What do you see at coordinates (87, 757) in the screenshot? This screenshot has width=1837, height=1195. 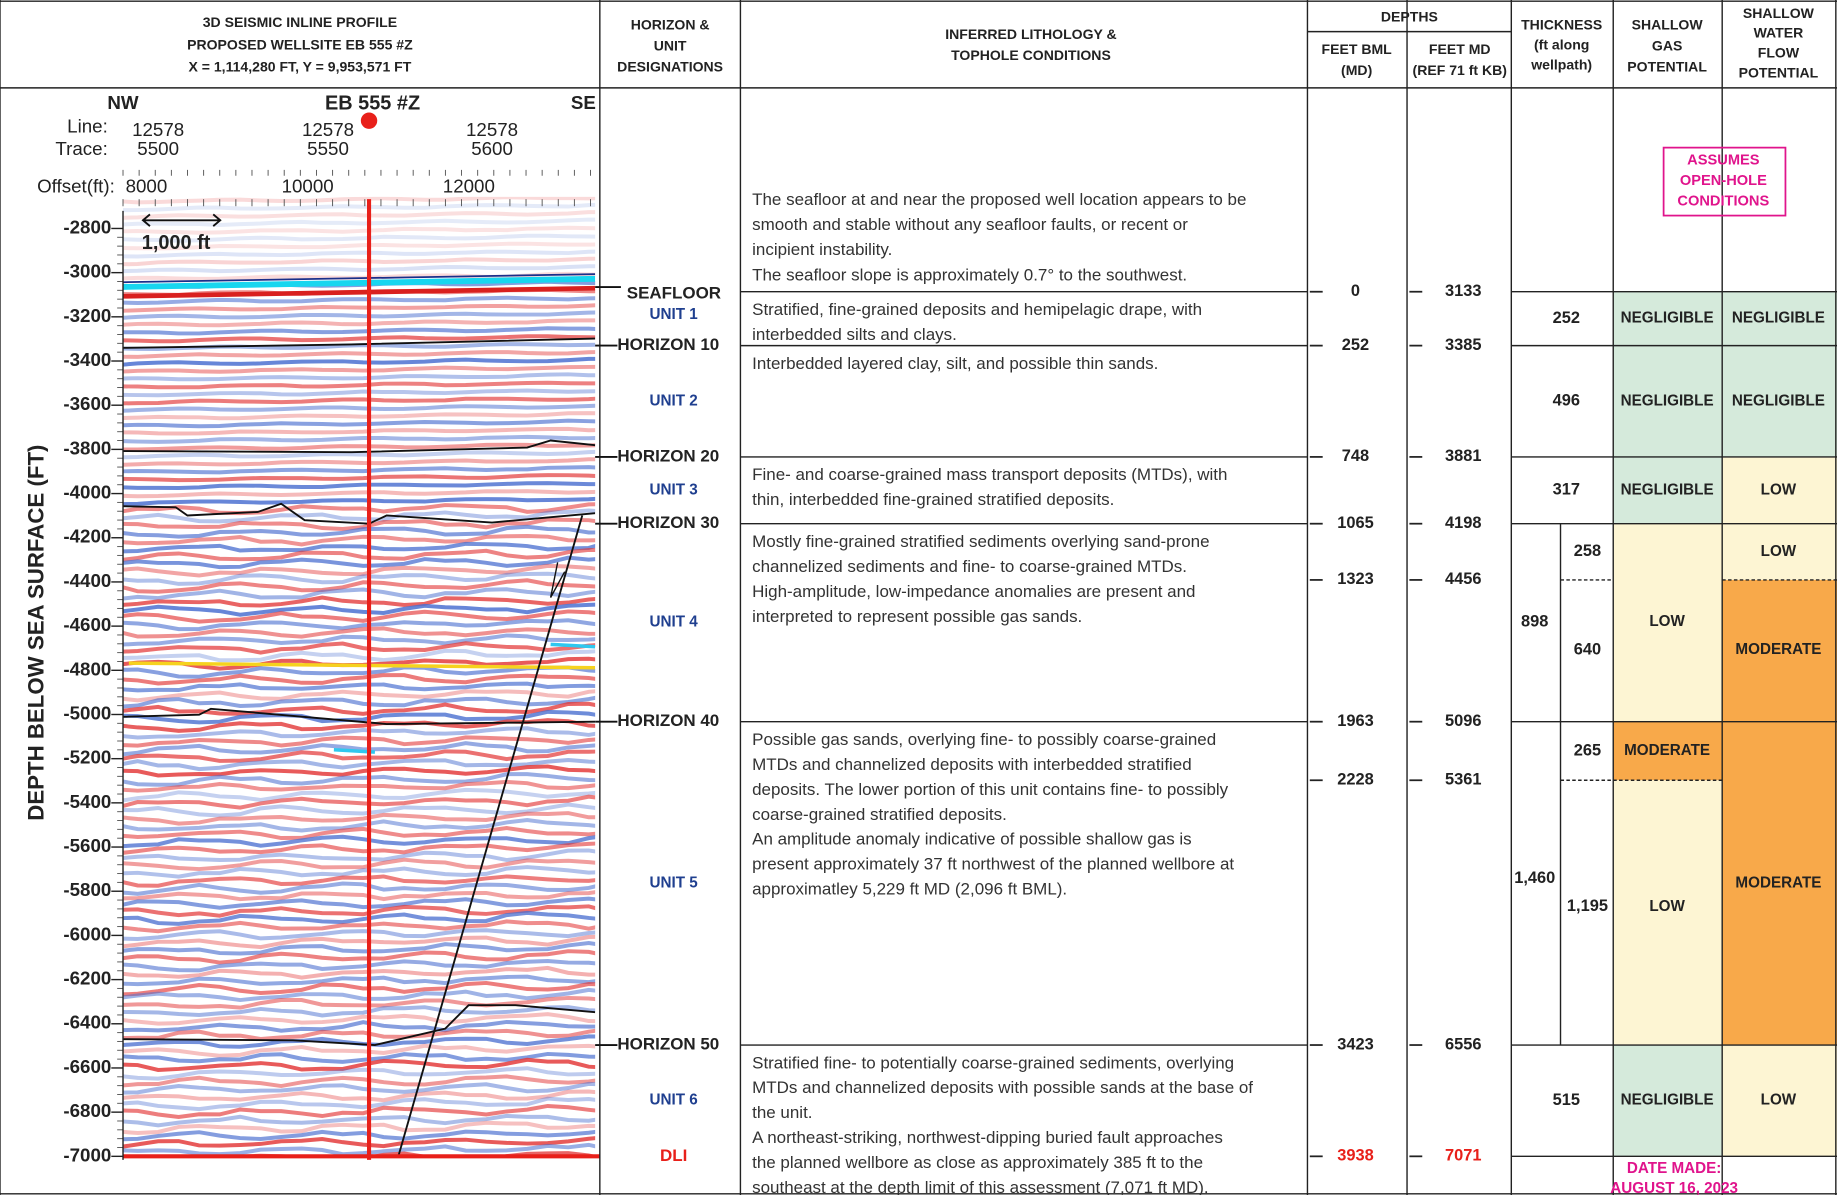 I see `depth-tick-label: -5200` at bounding box center [87, 757].